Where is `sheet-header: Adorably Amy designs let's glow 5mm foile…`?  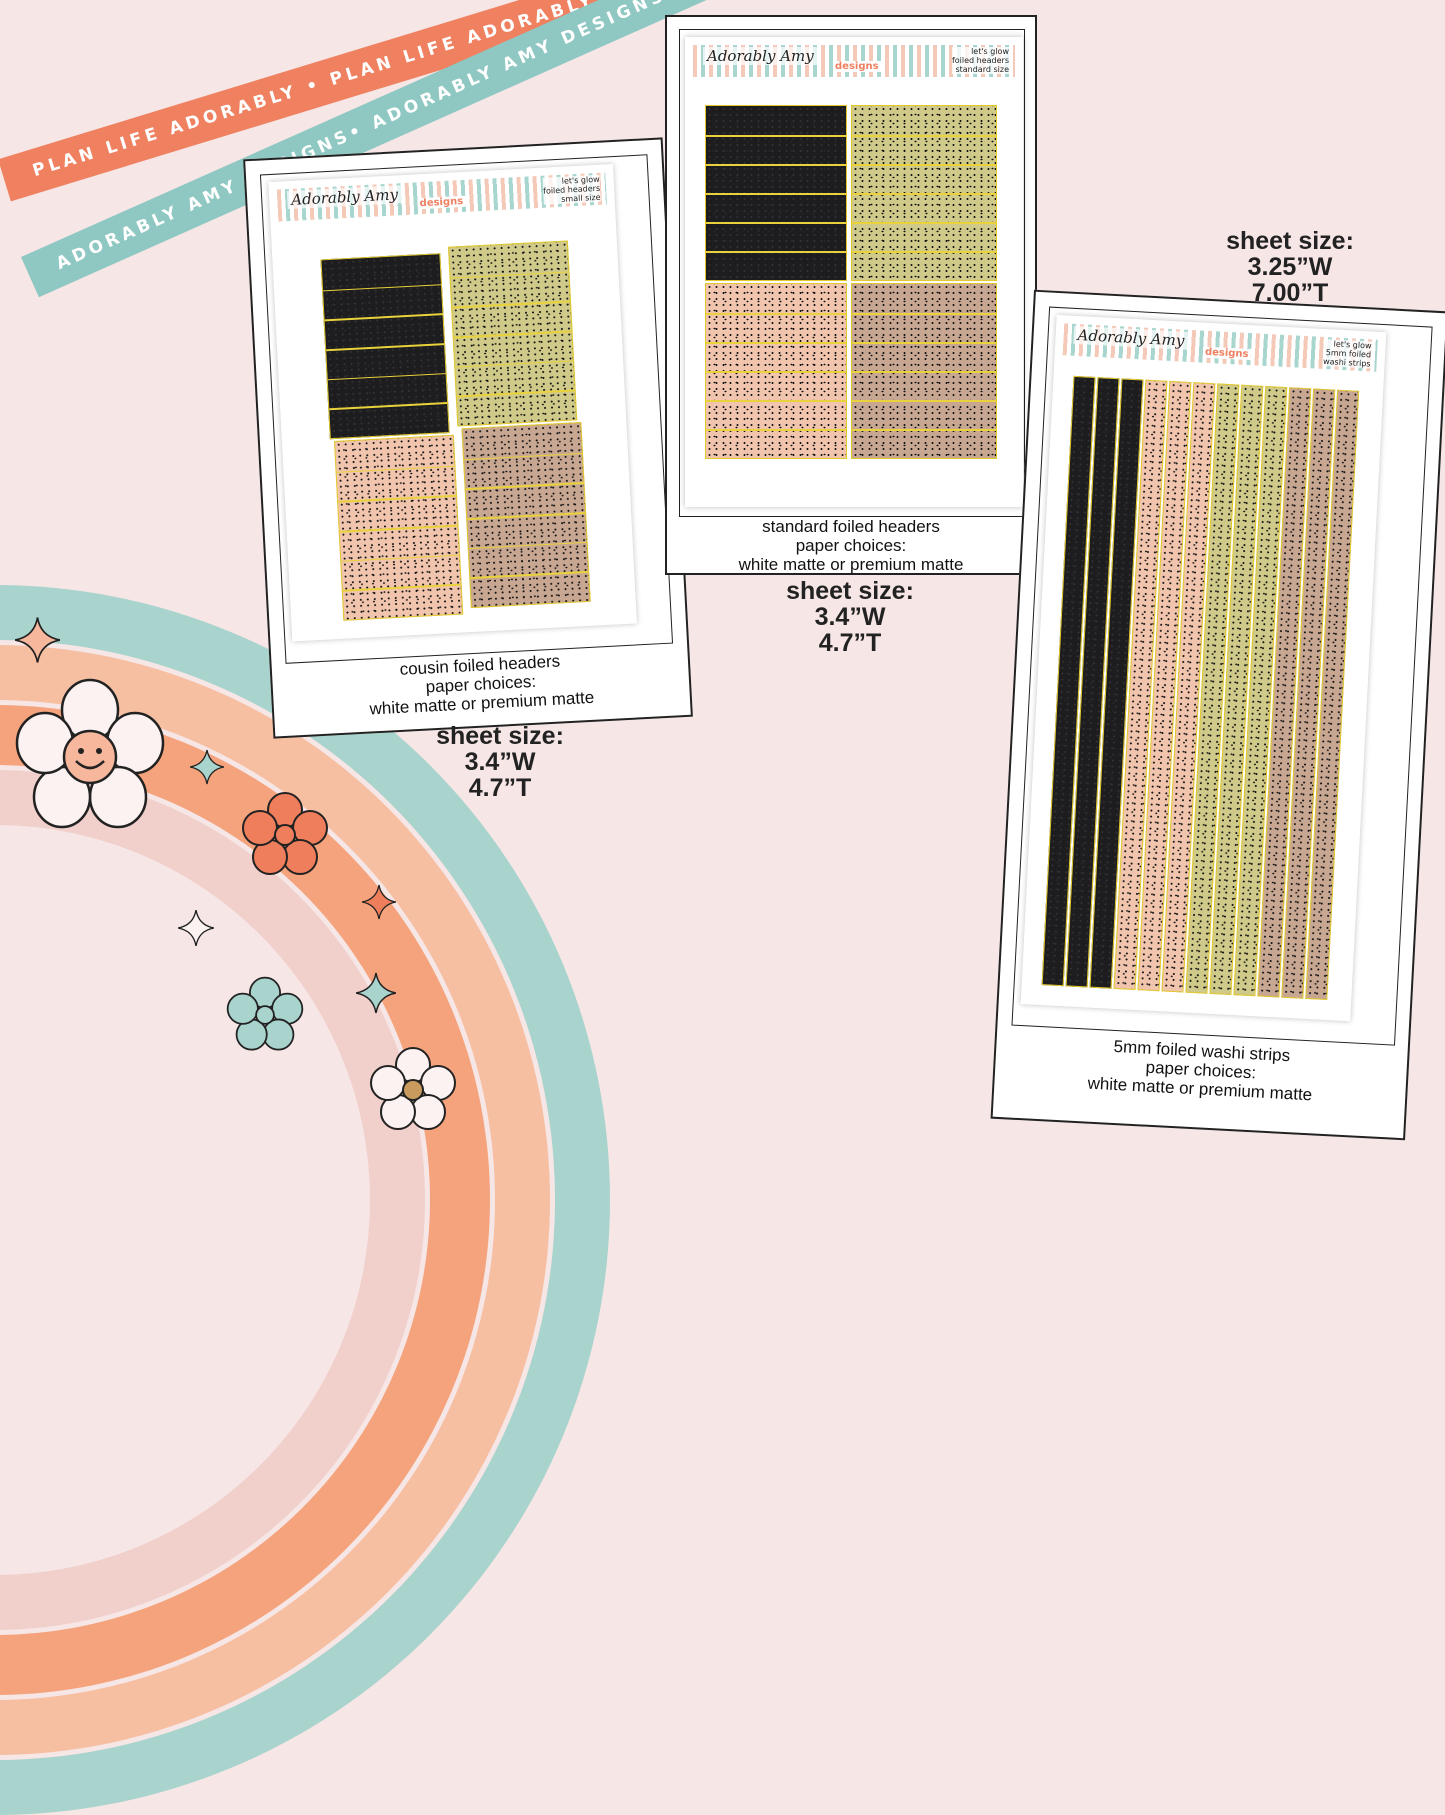 sheet-header: Adorably Amy designs let's glow 5mm foile… is located at coordinates (1220, 347).